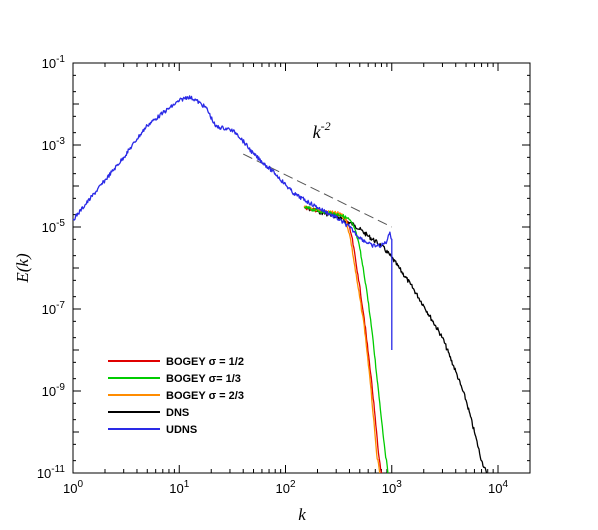 This screenshot has height=530, width=598. What do you see at coordinates (392, 487) in the screenshot?
I see `x-tick-label: 10³` at bounding box center [392, 487].